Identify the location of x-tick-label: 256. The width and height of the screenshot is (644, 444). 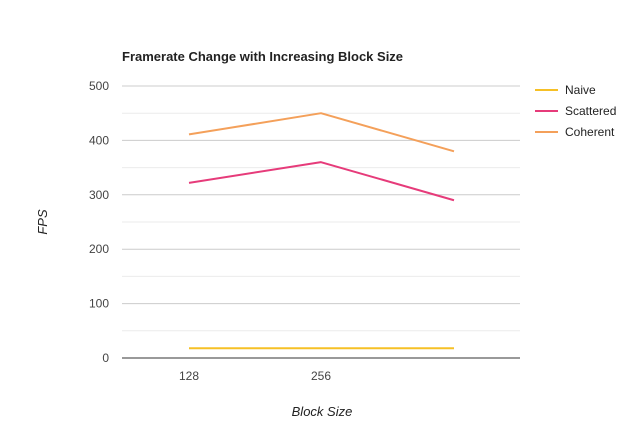
(321, 376).